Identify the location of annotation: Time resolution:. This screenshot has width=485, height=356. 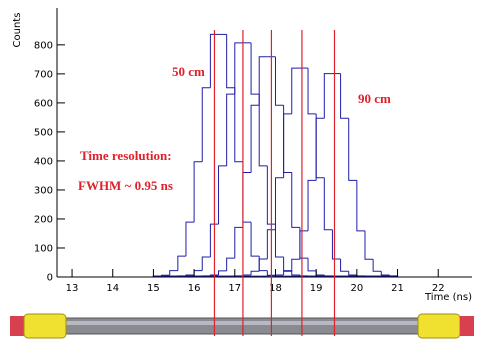
(126, 155).